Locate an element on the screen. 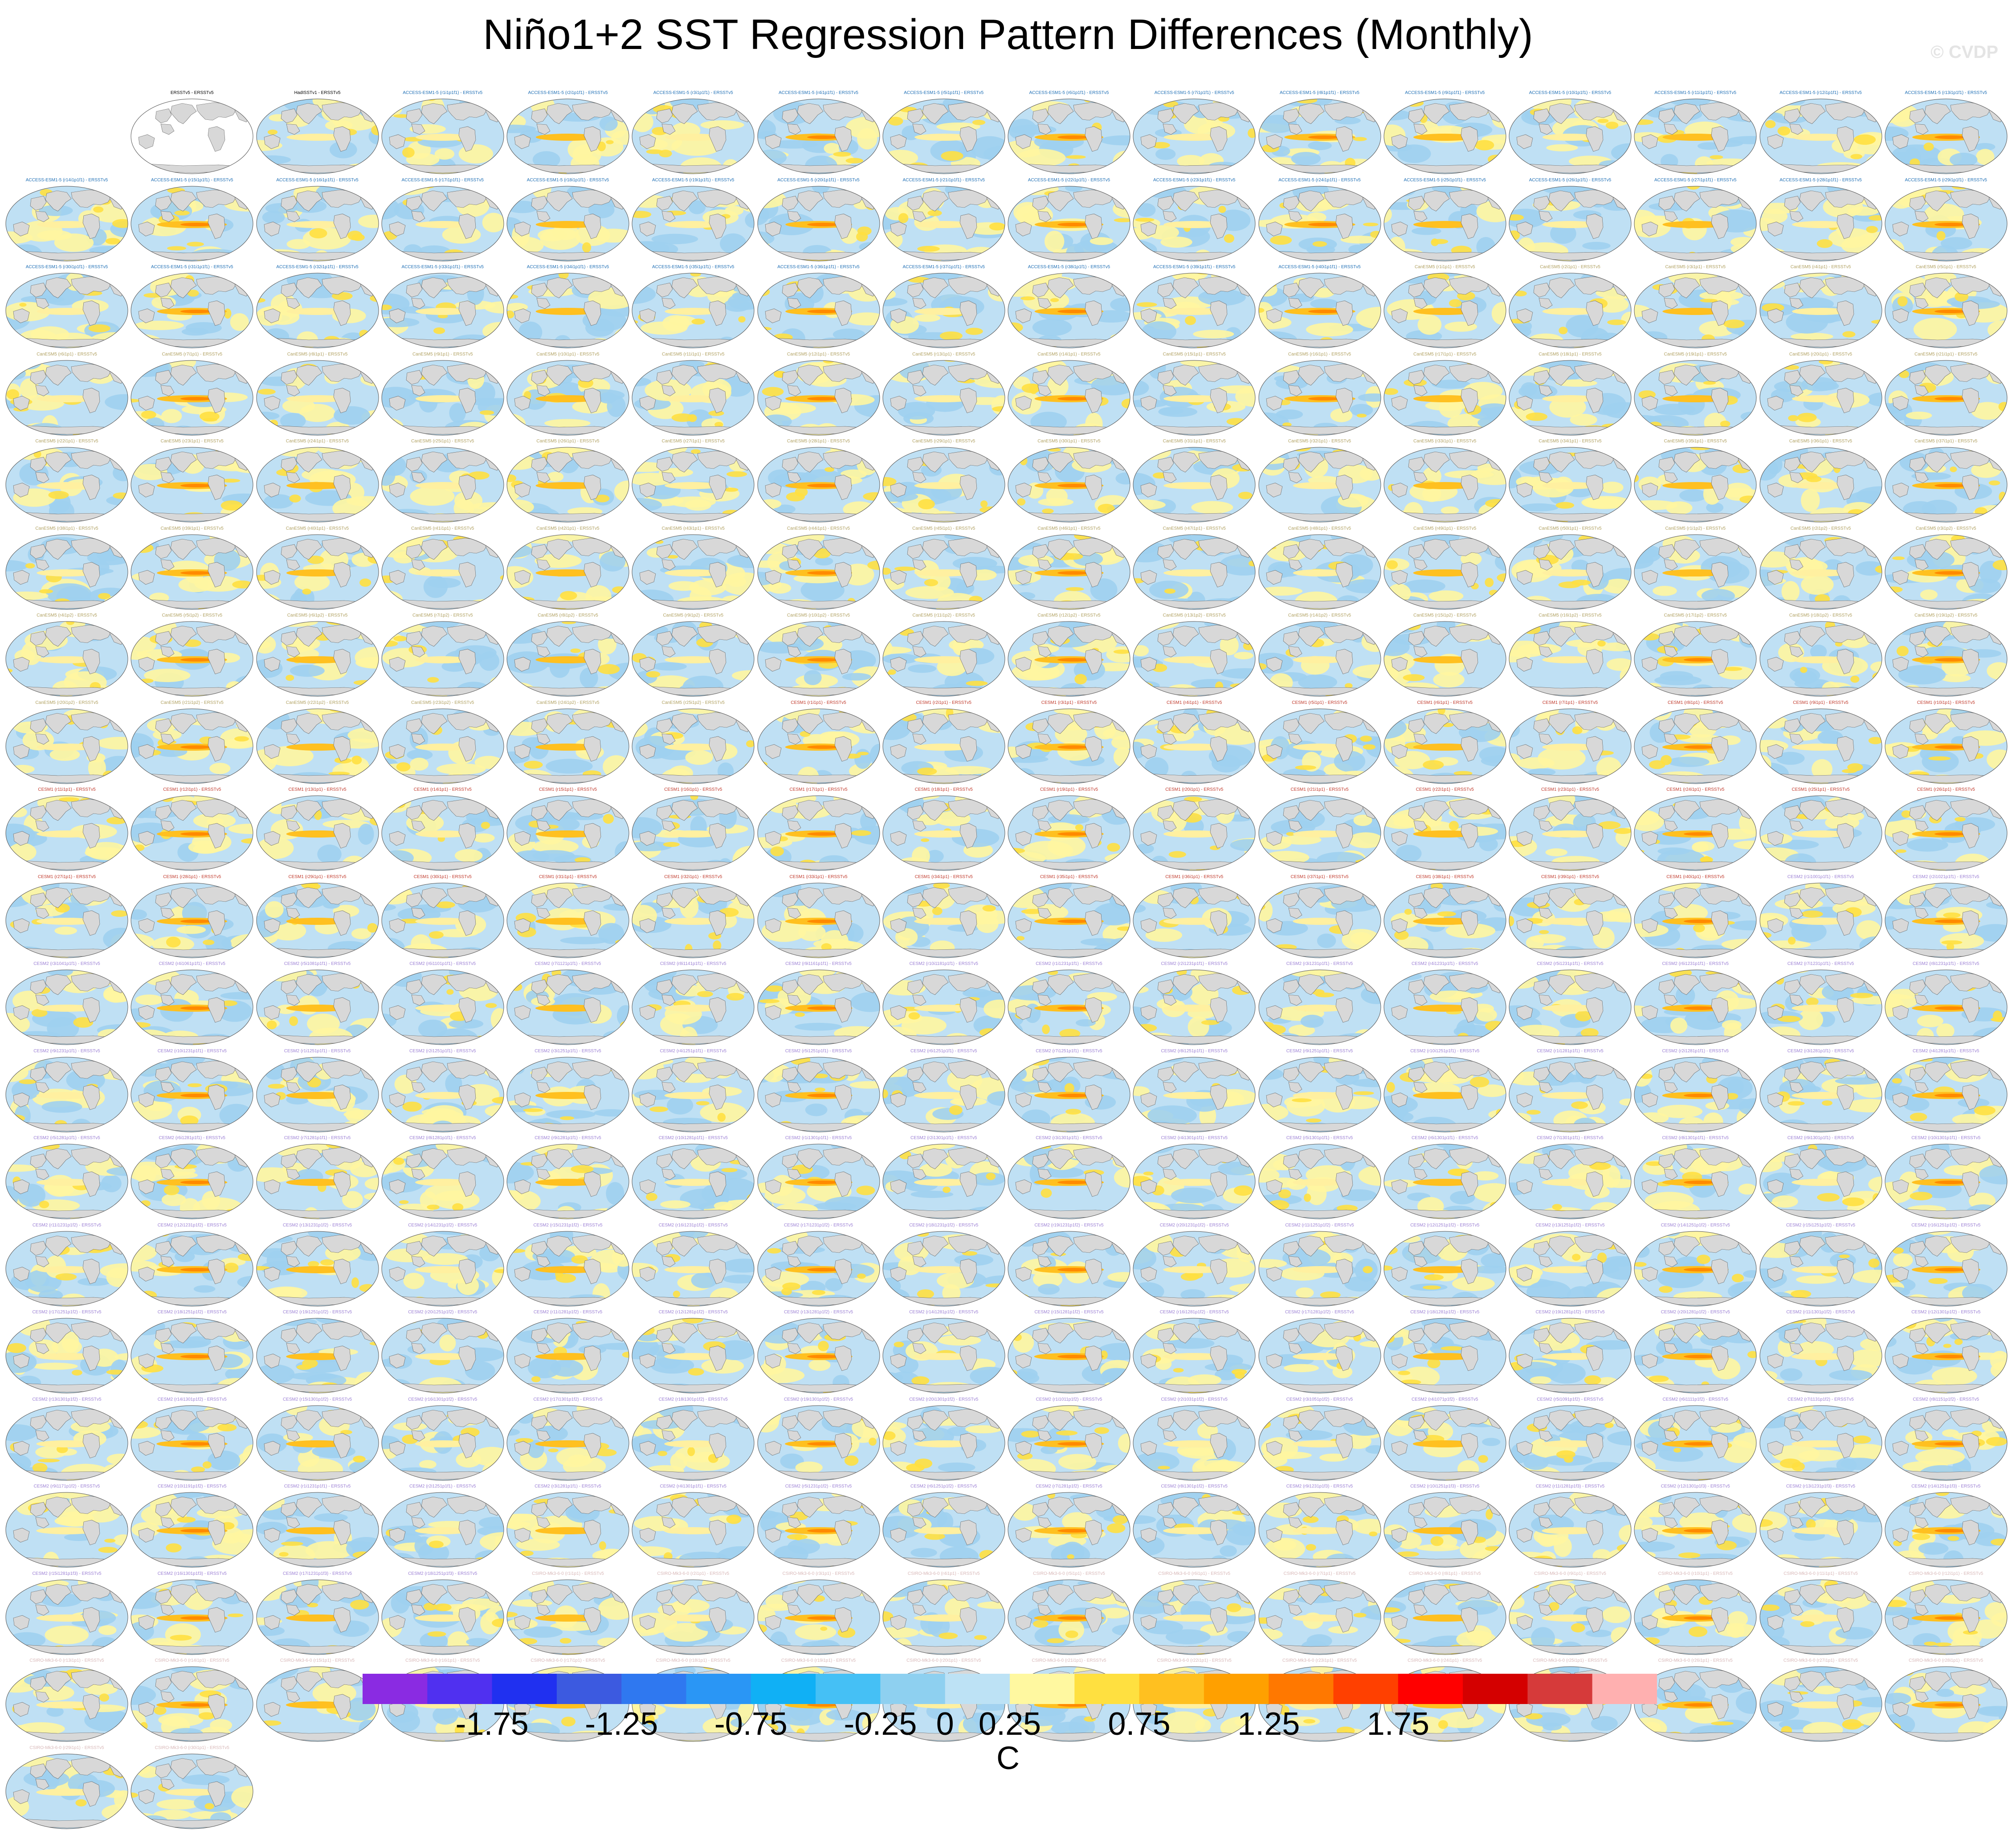  panel-title: CanESM5 (r23i1p1) - ERSSTv5 is located at coordinates (192, 441).